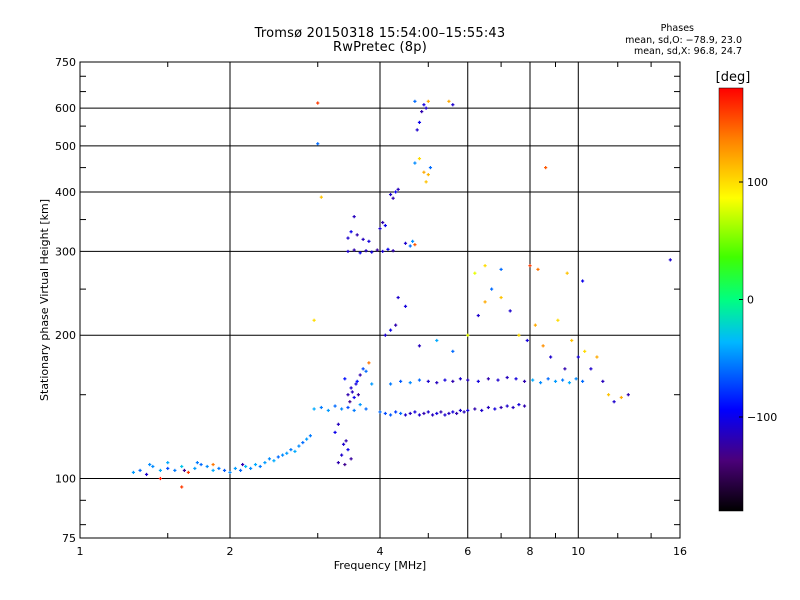 The width and height of the screenshot is (800, 600). Describe the element at coordinates (530, 551) in the screenshot. I see `x-tick-label: 8` at that location.